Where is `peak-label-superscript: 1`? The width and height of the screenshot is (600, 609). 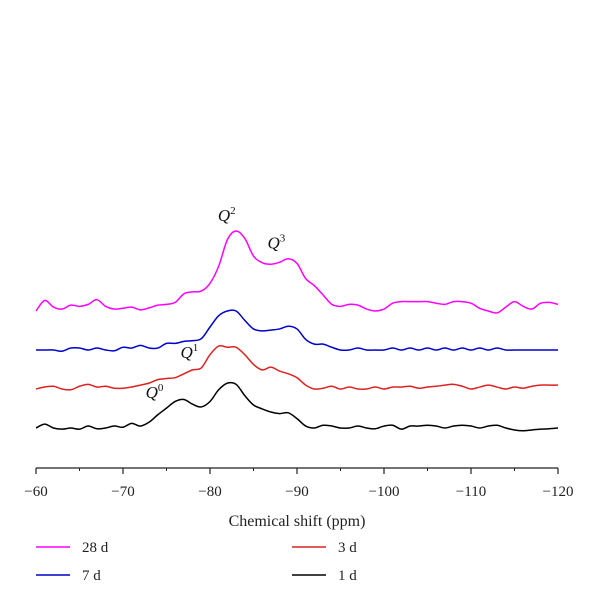 peak-label-superscript: 1 is located at coordinates (196, 348).